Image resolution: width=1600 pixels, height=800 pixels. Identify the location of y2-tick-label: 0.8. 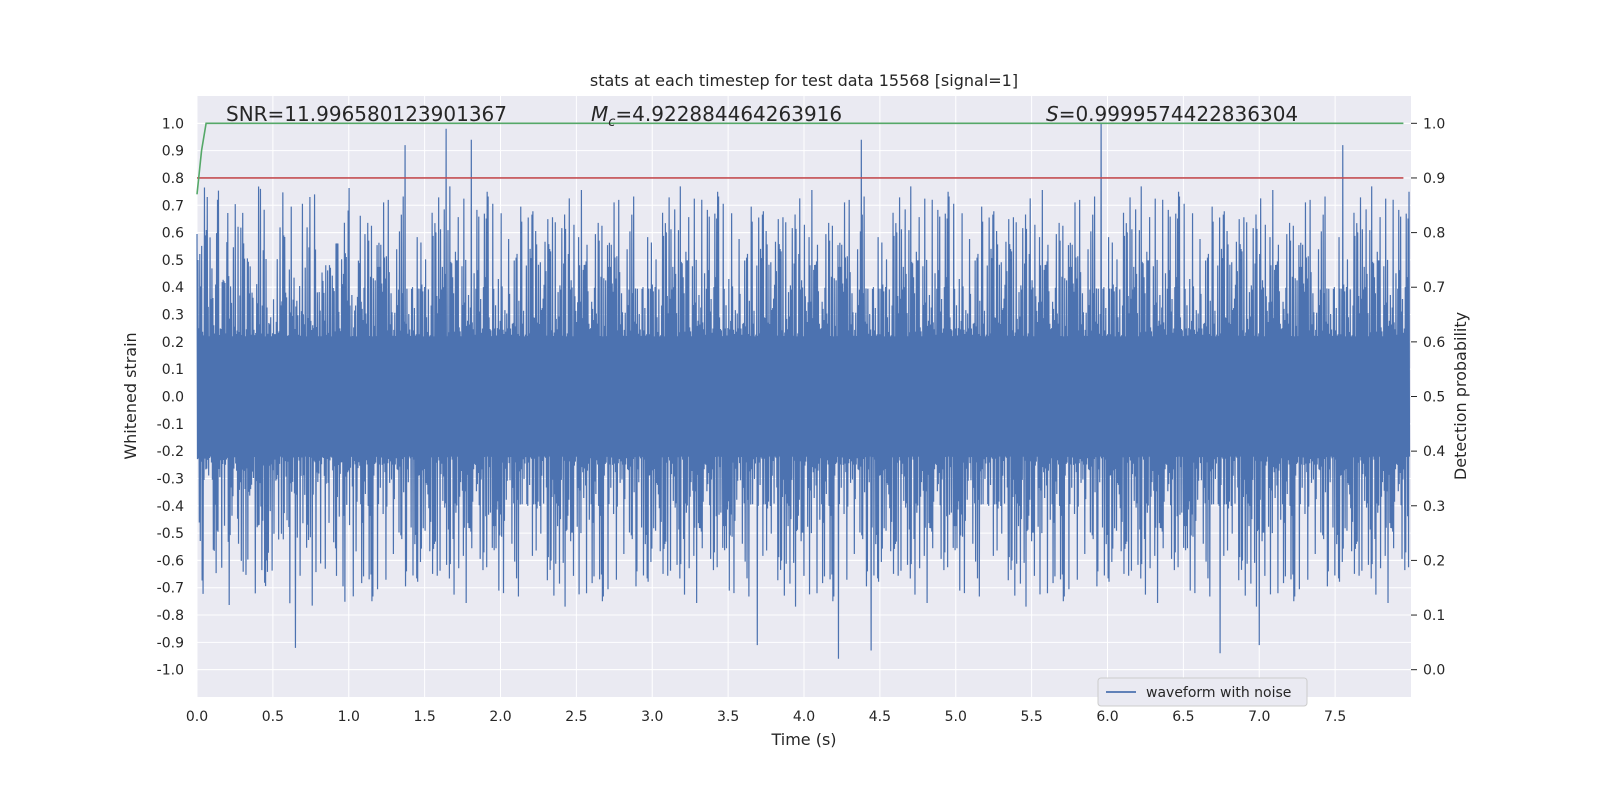
(1434, 234).